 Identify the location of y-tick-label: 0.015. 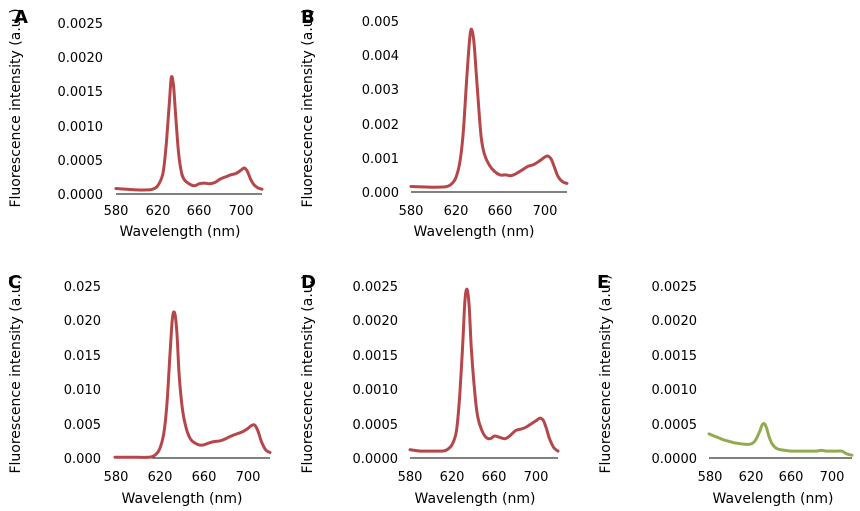
(82, 356).